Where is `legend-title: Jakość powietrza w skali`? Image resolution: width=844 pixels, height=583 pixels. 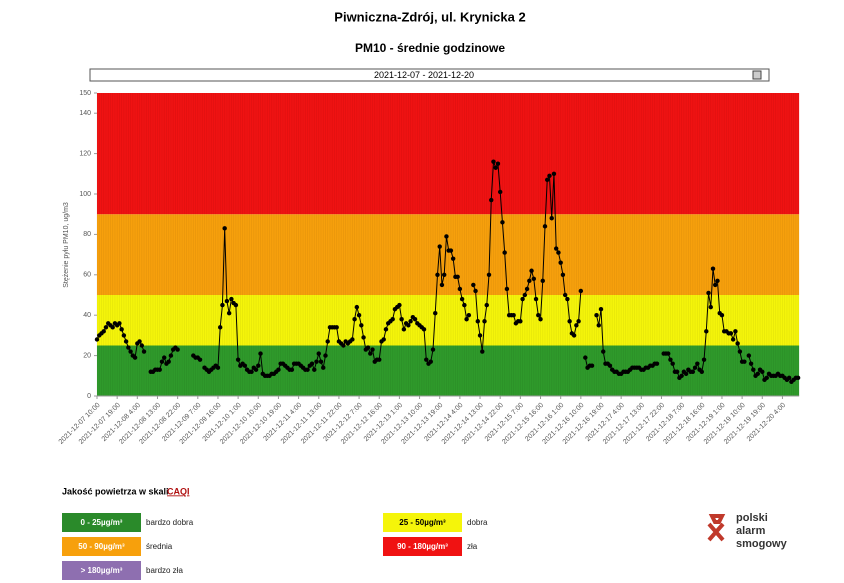
legend-title: Jakość powietrza w skali is located at coordinates (115, 491).